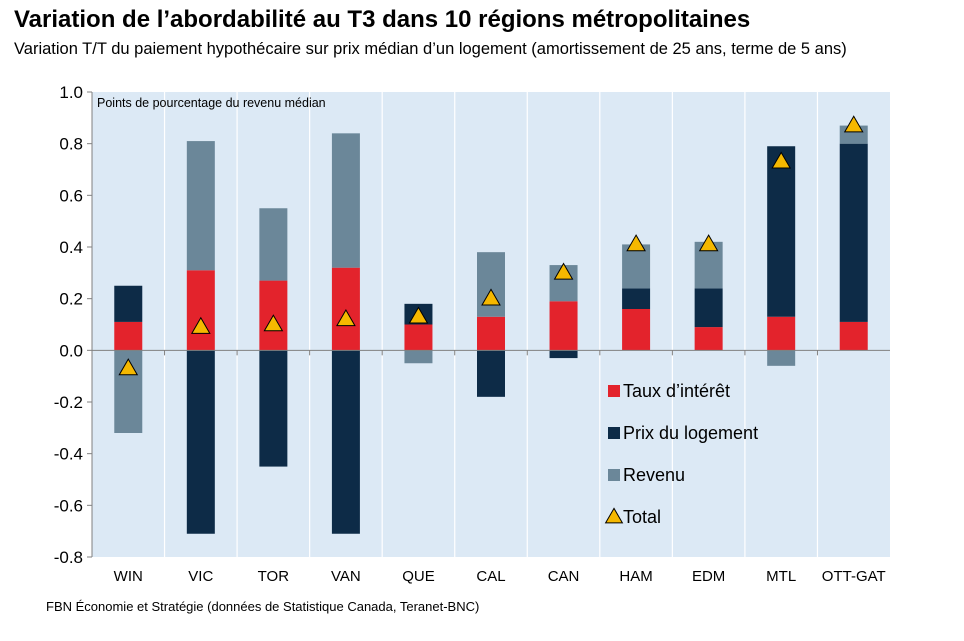  Describe the element at coordinates (642, 517) in the screenshot. I see `legend-label-total: Total` at that location.